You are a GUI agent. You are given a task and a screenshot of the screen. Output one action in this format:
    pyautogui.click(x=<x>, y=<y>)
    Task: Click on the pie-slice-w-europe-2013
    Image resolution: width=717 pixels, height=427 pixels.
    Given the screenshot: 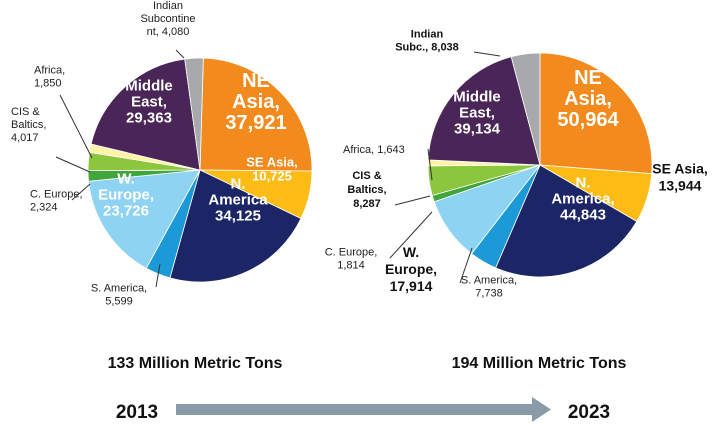 What is the action you would take?
    pyautogui.click(x=144, y=219)
    